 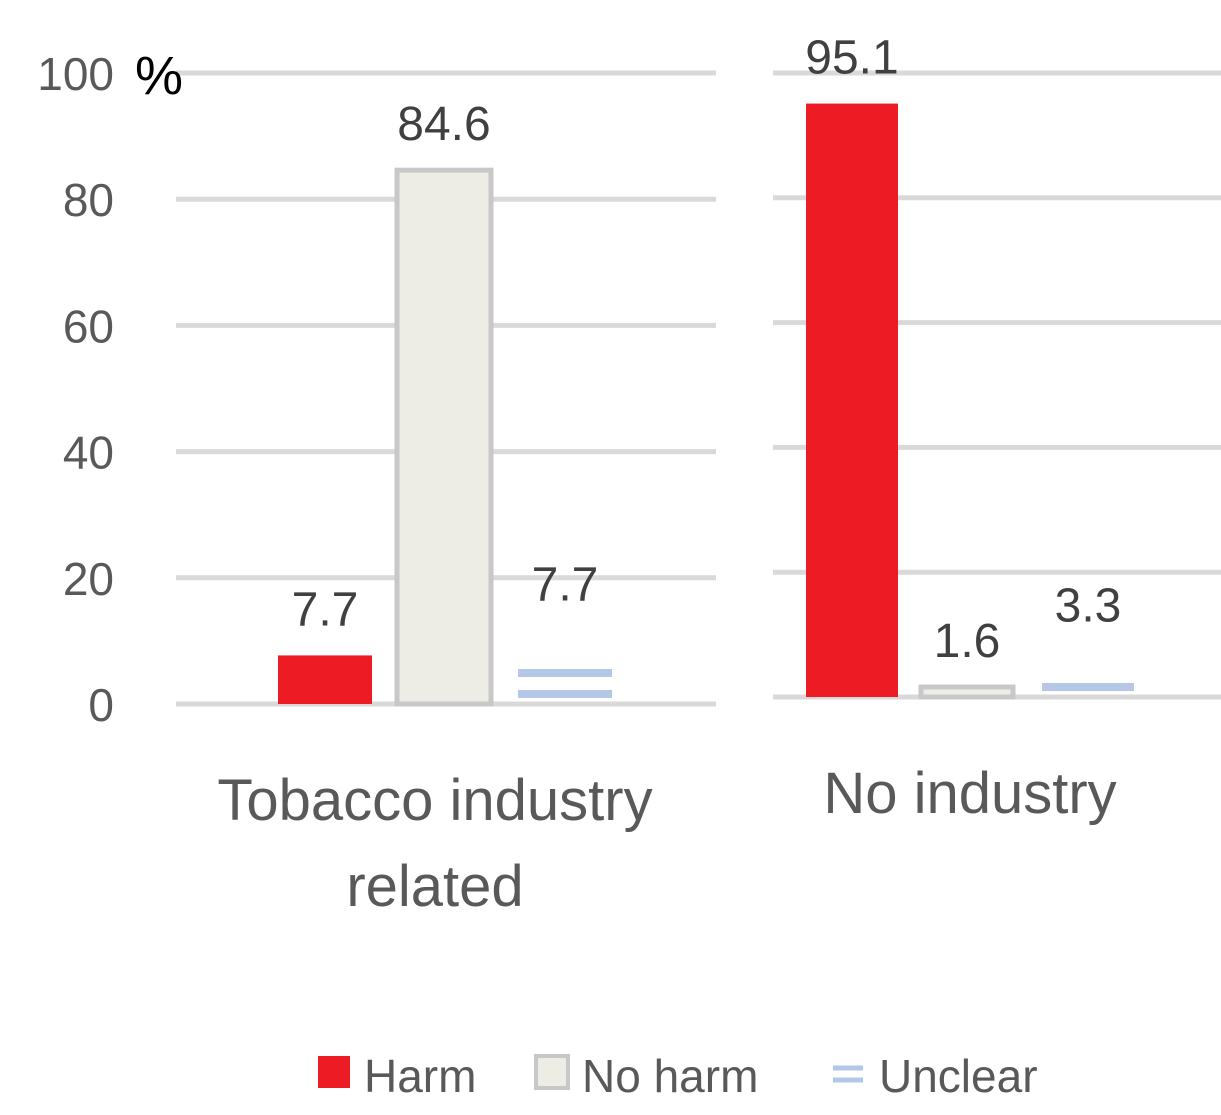 I want to click on category-label-0-1: related, so click(x=434, y=886).